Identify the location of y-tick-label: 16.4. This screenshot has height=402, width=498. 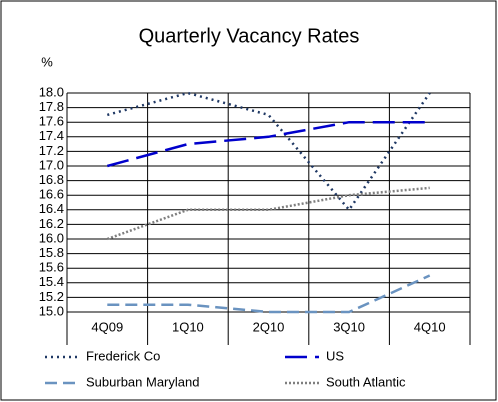
(51, 208).